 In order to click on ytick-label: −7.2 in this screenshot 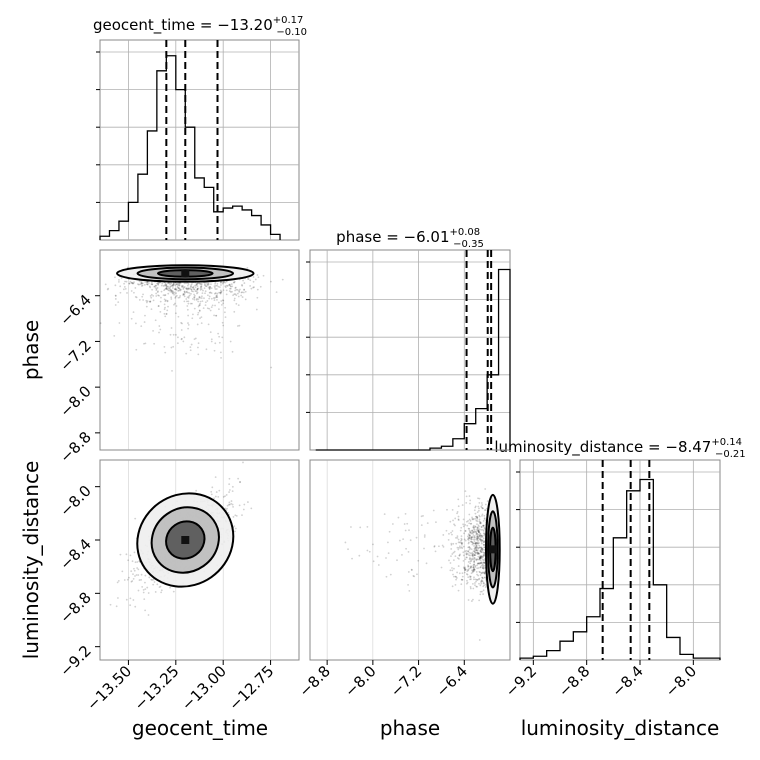, I will do `click(75, 356)`.